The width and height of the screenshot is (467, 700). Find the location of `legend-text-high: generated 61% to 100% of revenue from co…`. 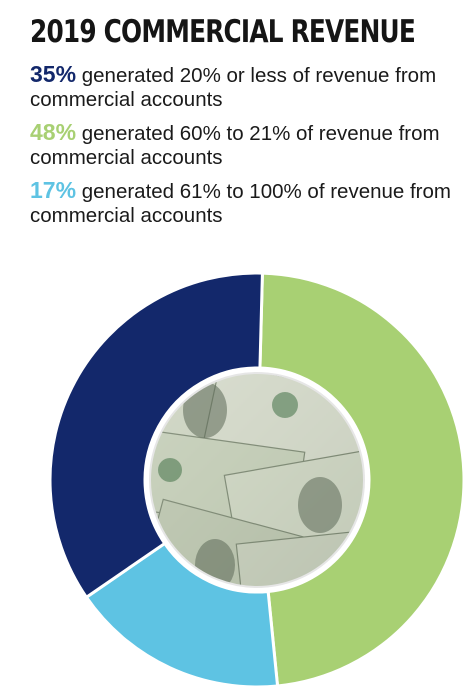

legend-text-high: generated 61% to 100% of revenue from co… is located at coordinates (240, 203).